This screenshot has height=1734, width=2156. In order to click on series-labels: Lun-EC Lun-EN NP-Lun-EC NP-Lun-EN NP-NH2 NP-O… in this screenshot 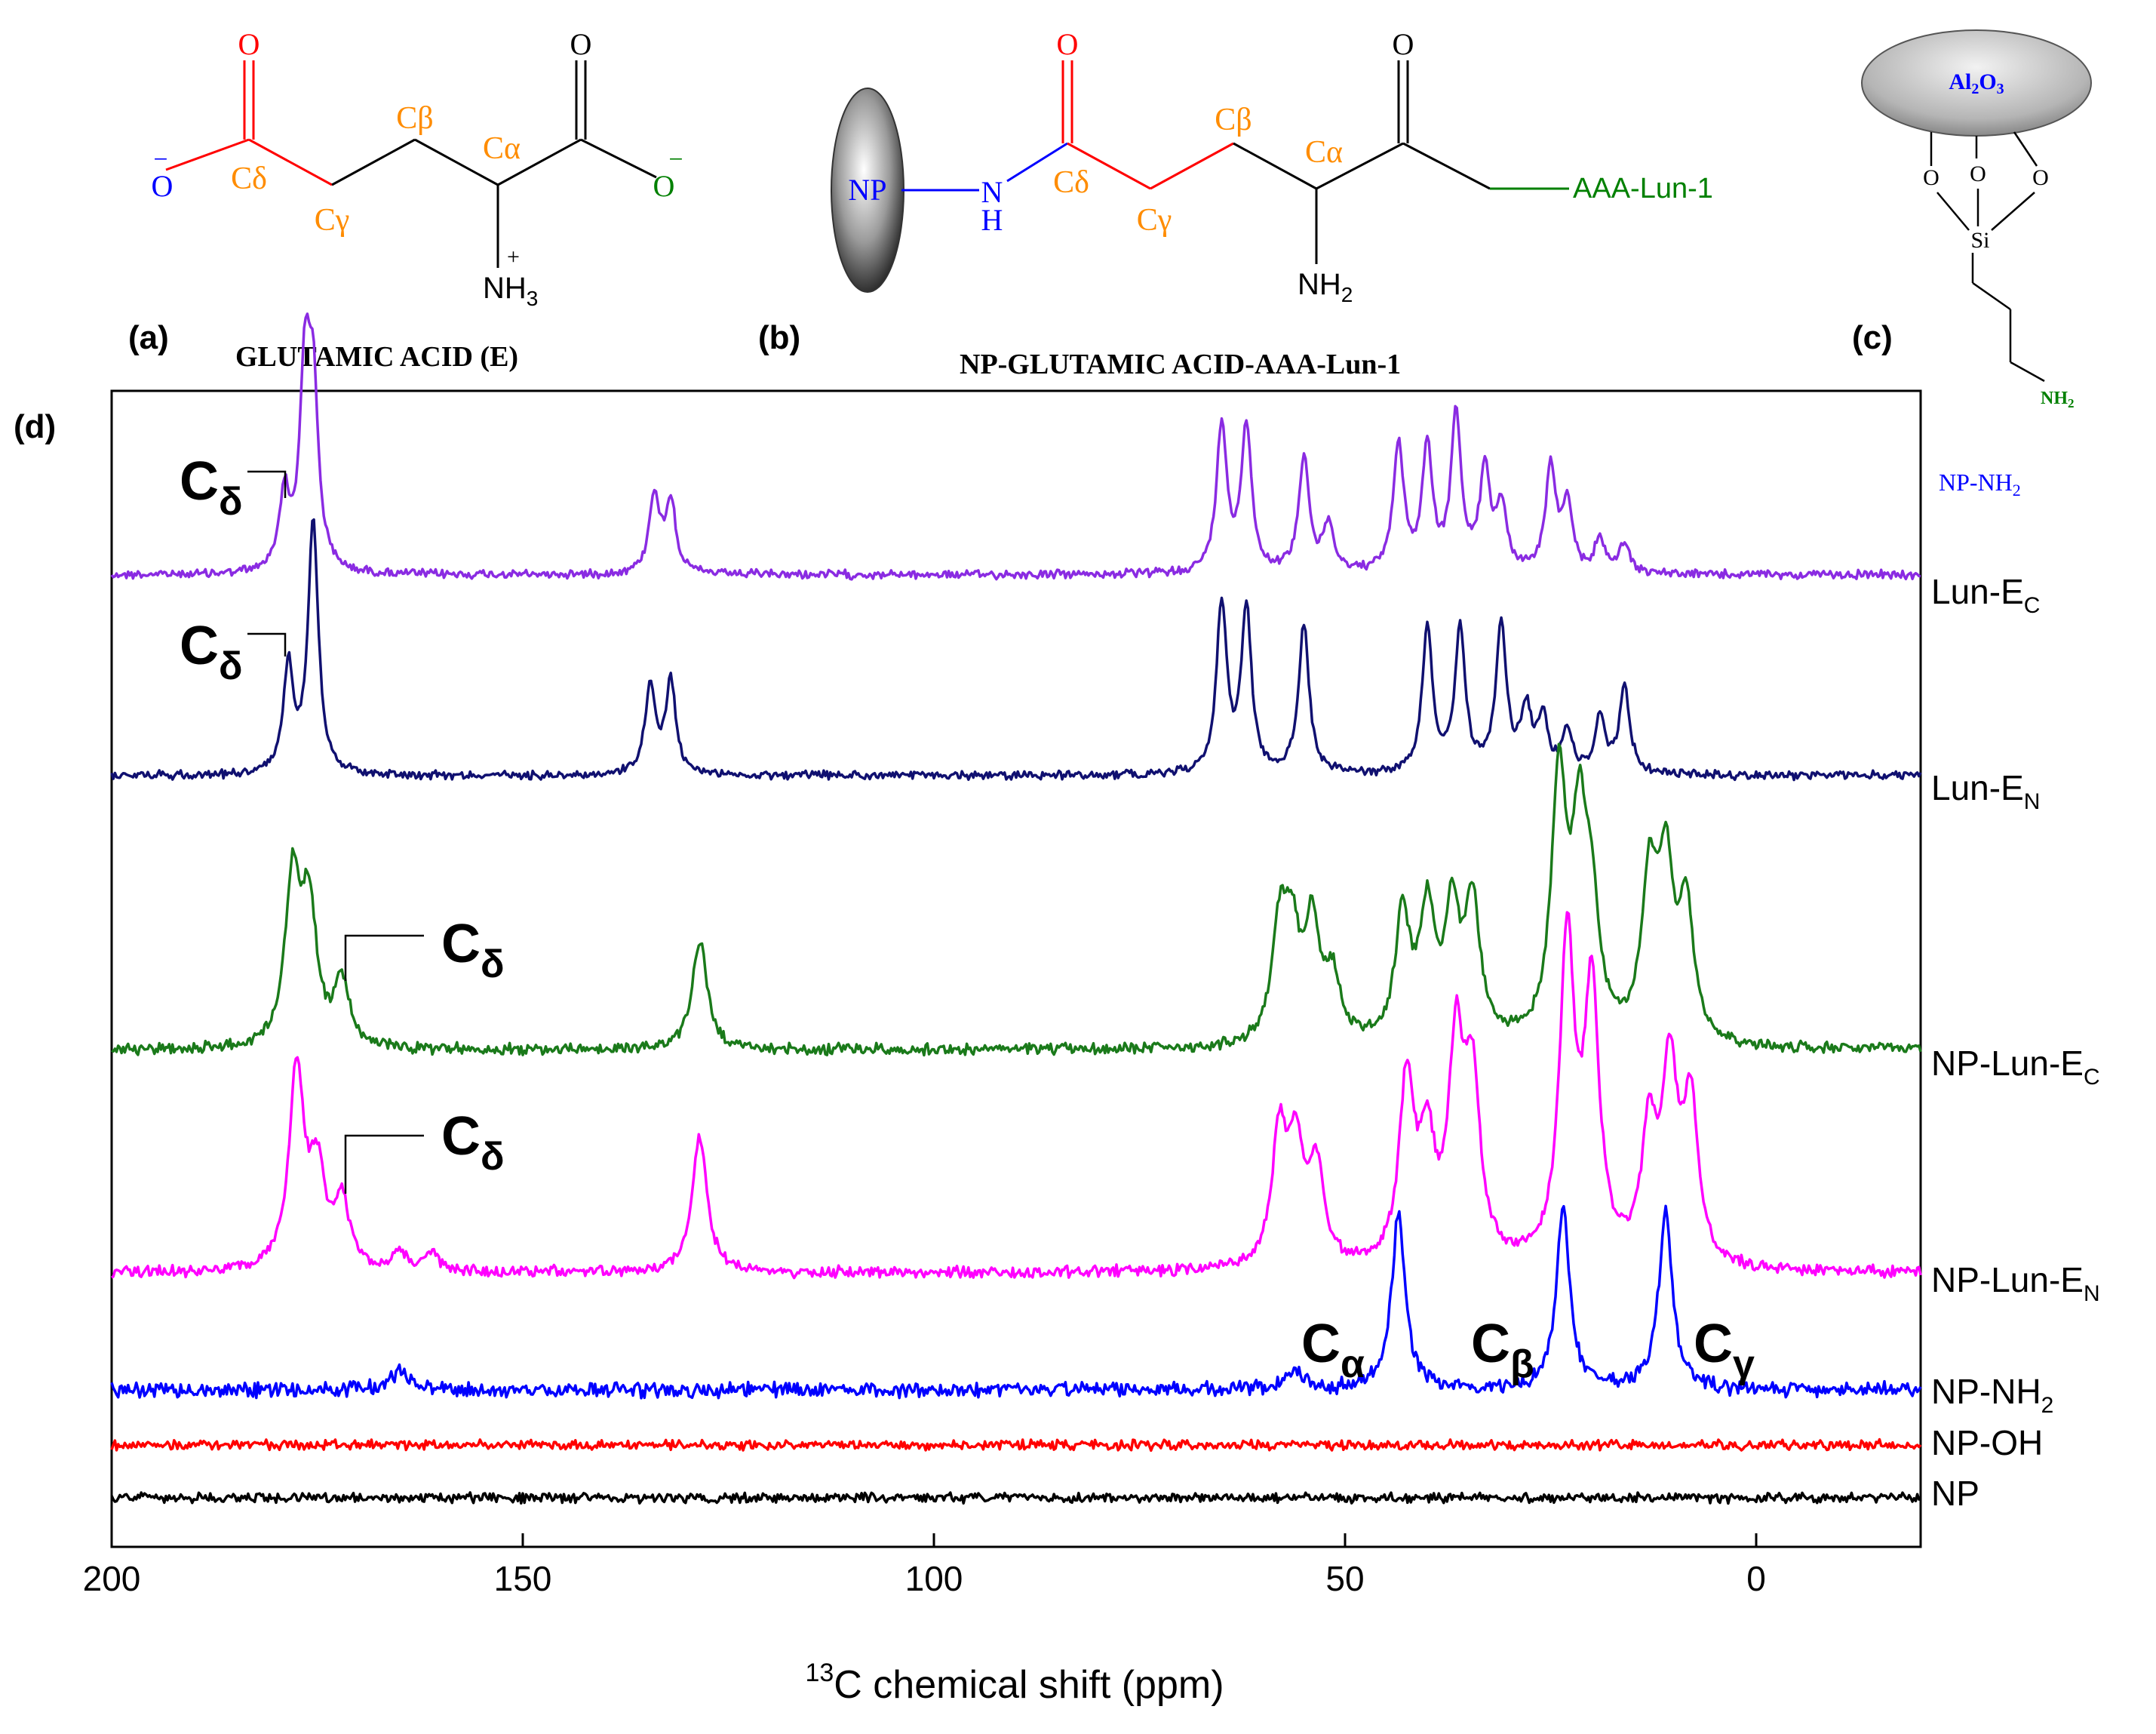, I will do `click(2015, 1042)`.